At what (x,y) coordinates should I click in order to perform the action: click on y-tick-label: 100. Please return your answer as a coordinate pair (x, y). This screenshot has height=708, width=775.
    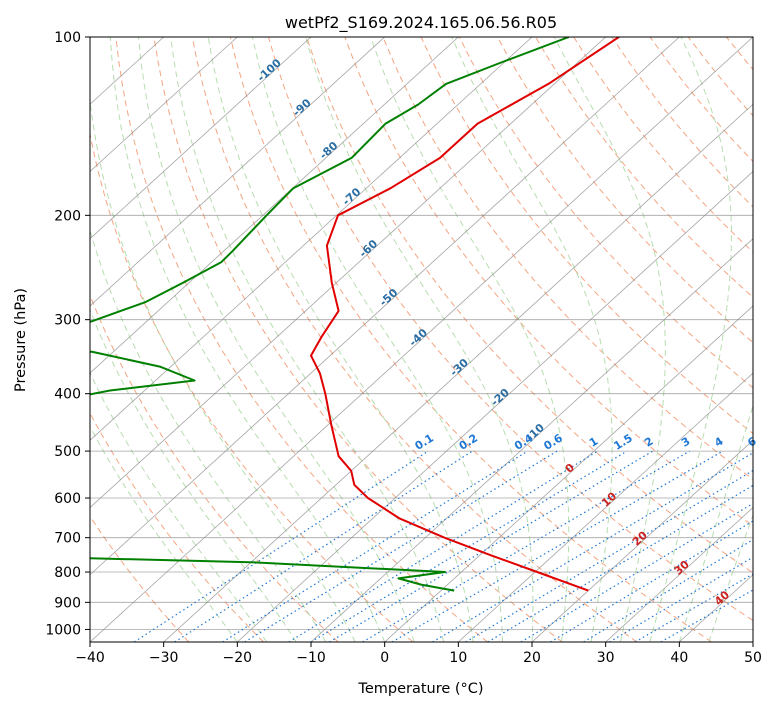
    Looking at the image, I should click on (67, 38).